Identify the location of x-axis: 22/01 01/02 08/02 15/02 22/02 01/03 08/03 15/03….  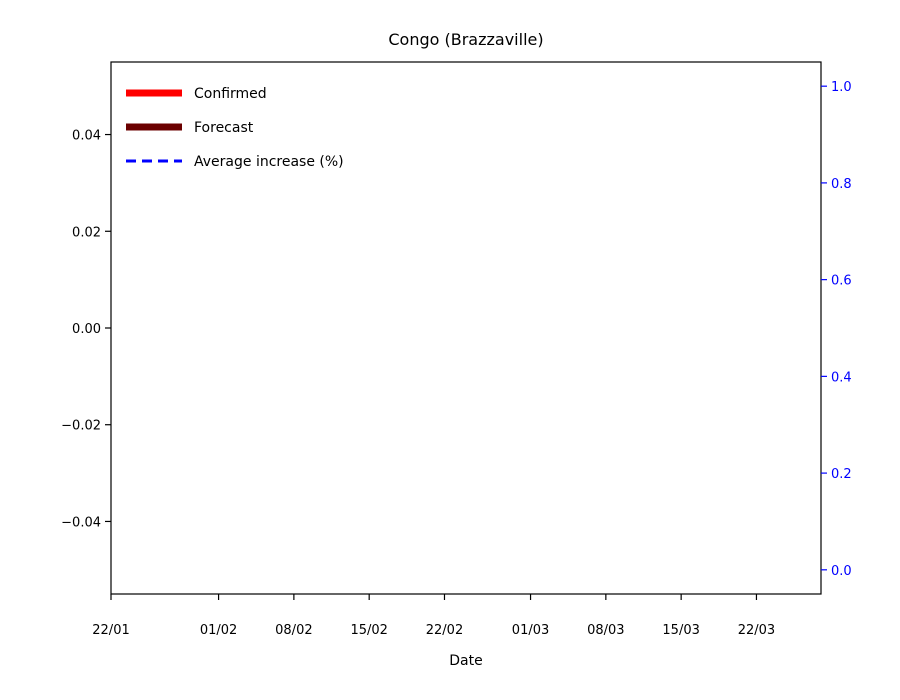
(433, 616).